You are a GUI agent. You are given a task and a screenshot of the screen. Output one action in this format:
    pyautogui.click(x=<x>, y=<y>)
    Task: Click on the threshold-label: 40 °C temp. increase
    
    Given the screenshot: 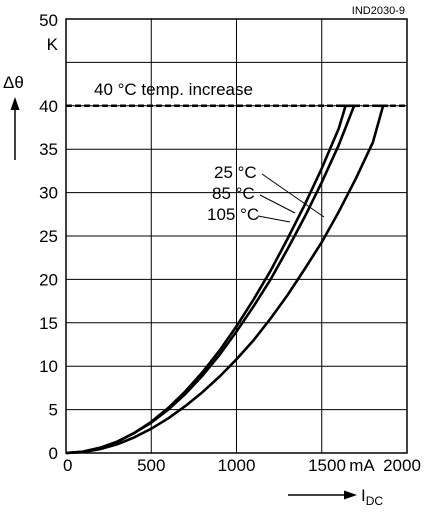 What is the action you would take?
    pyautogui.click(x=173, y=89)
    